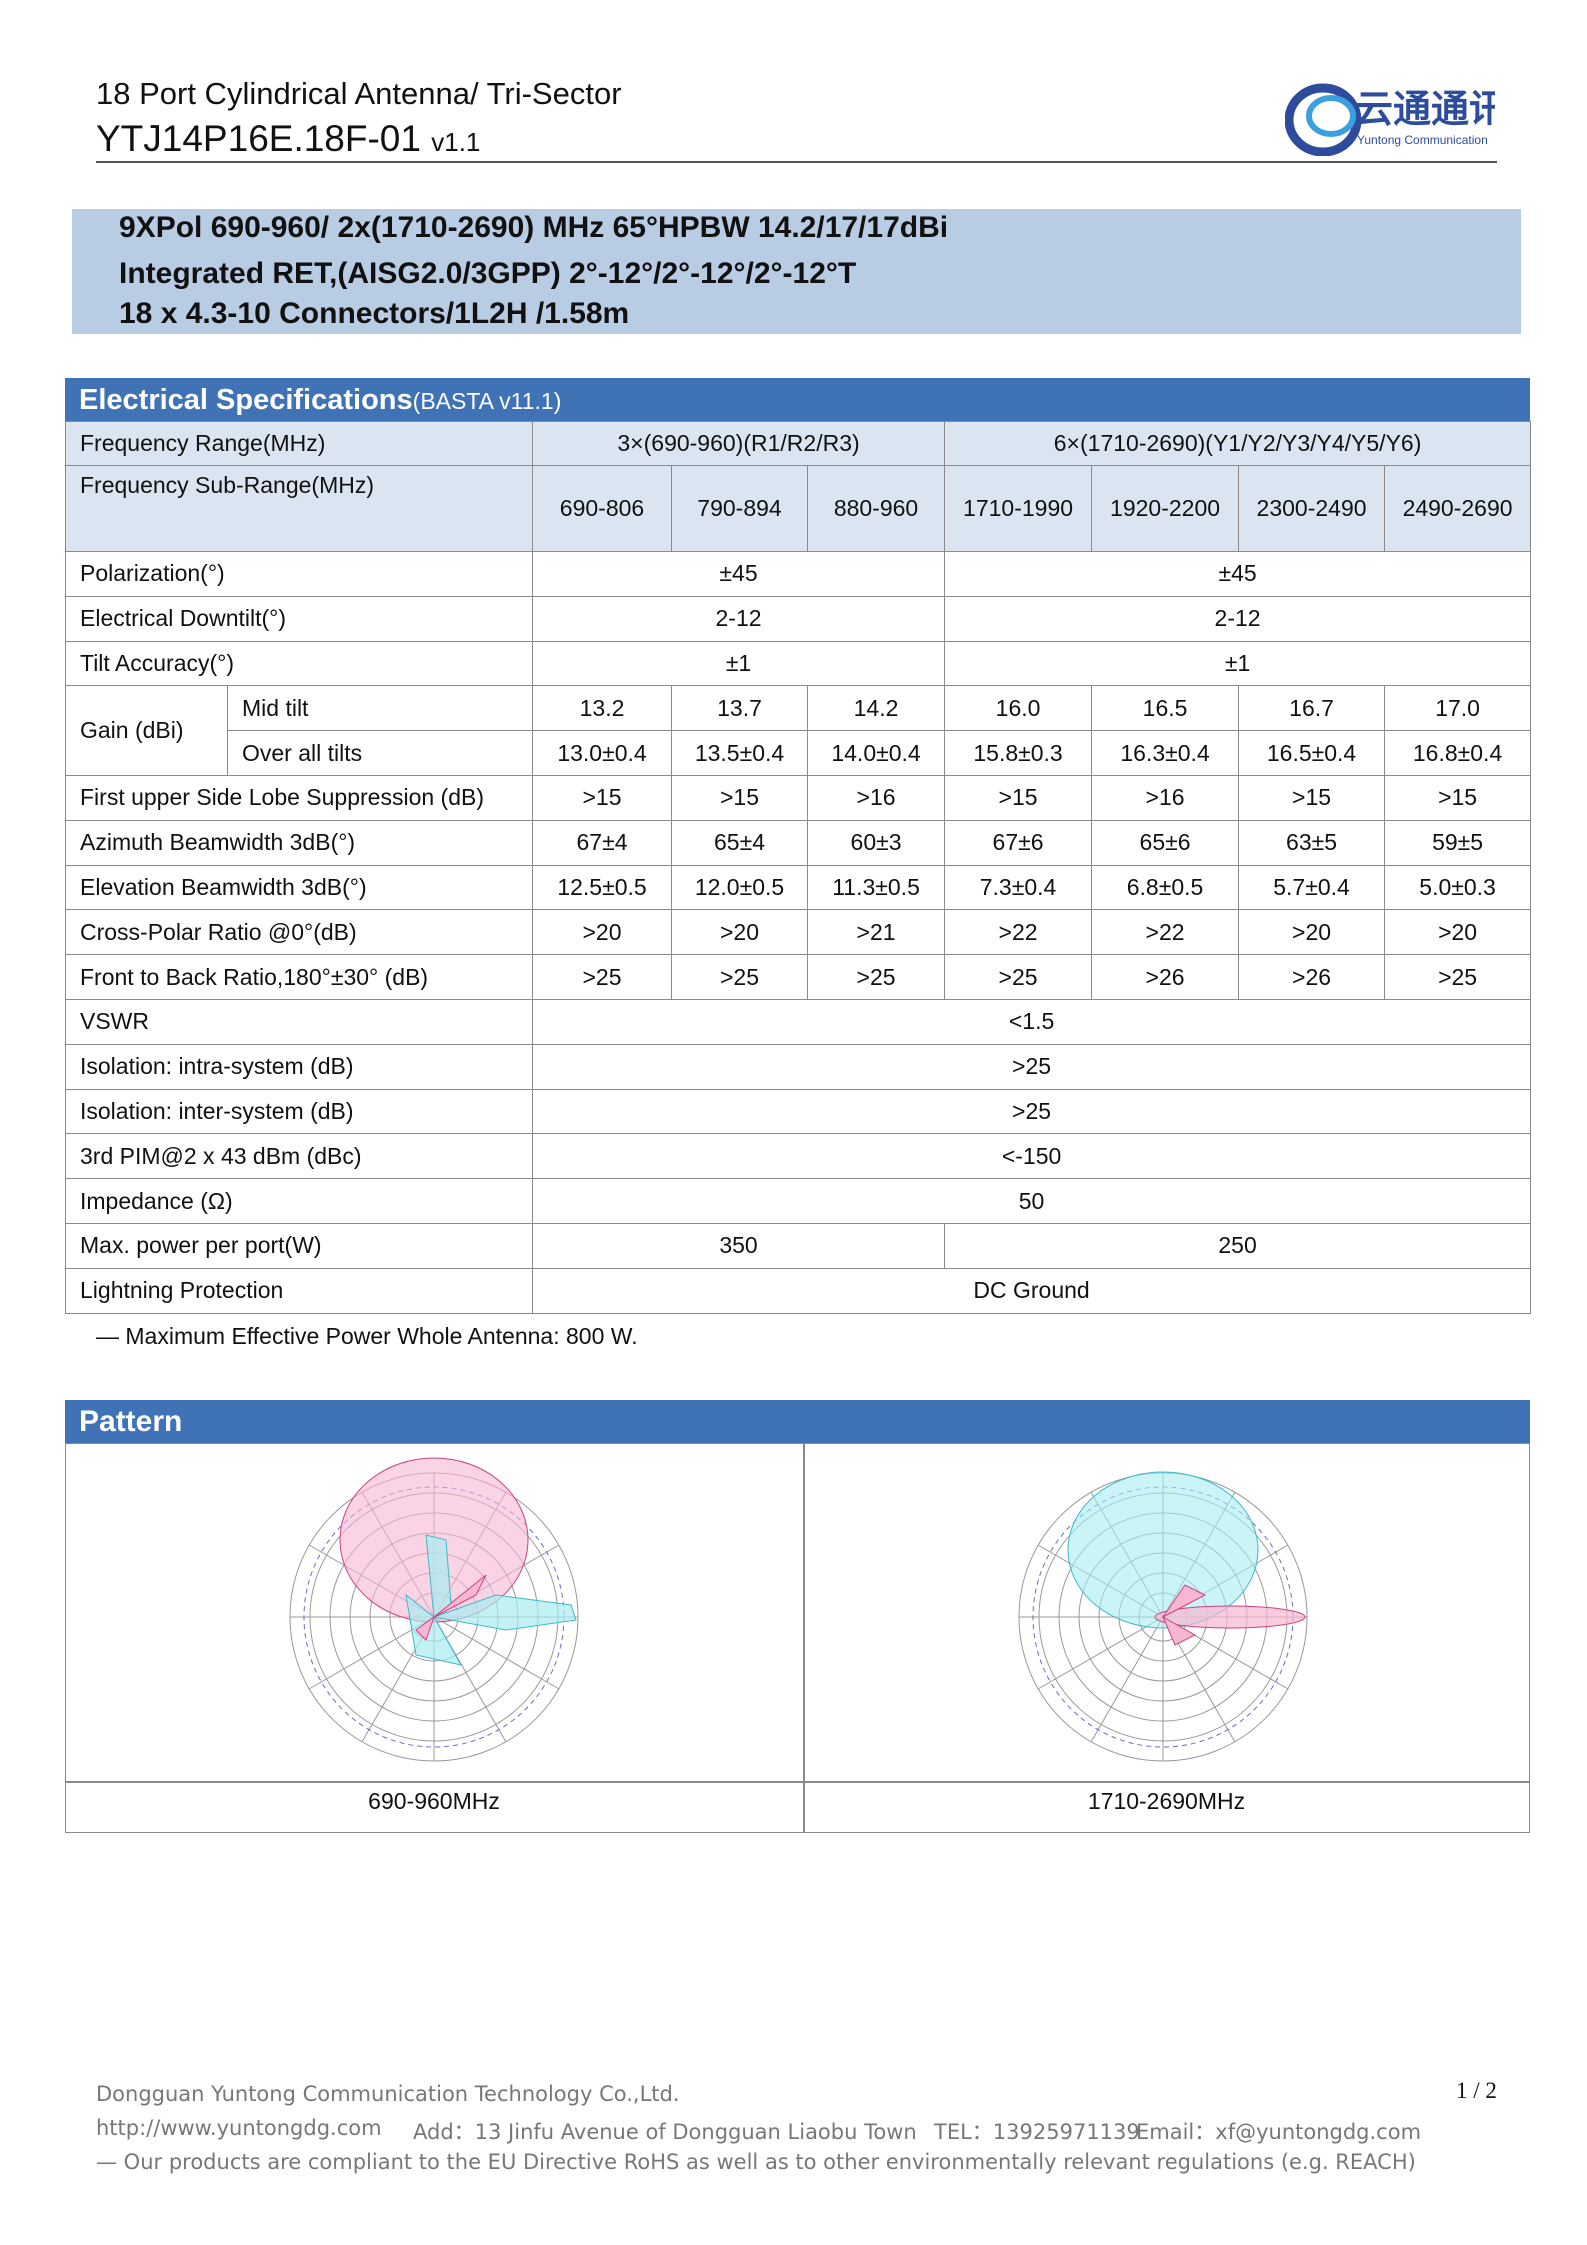 This screenshot has height=2245, width=1587. What do you see at coordinates (1238, 618) in the screenshot?
I see `value-cell: 2-12` at bounding box center [1238, 618].